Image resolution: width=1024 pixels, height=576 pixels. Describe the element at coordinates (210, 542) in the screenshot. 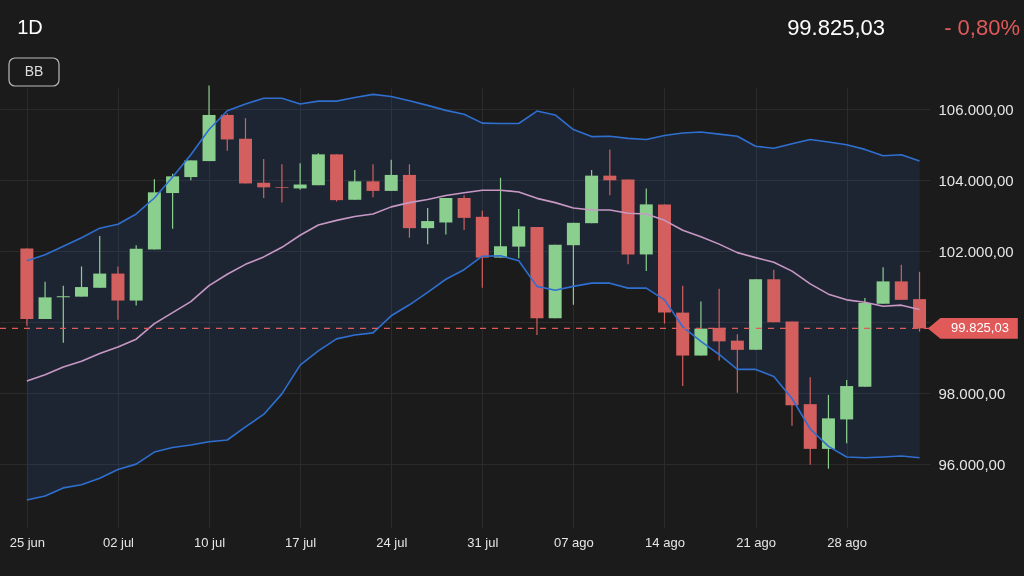

I see `x-tick-label: 10 jul` at that location.